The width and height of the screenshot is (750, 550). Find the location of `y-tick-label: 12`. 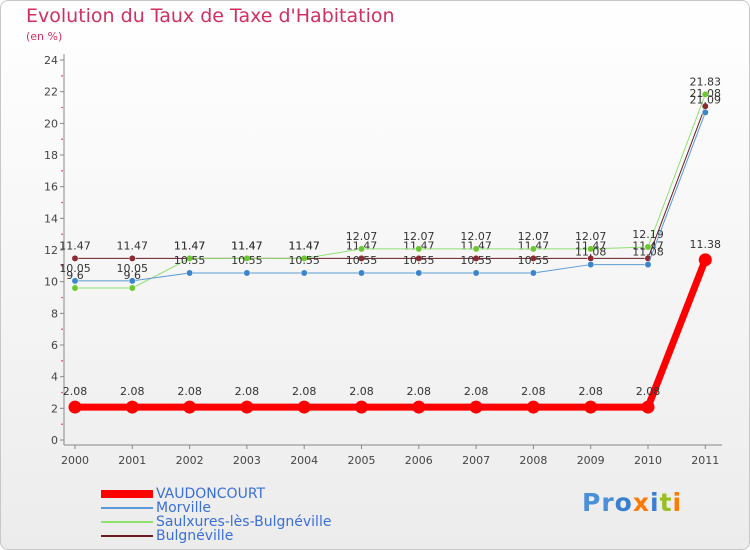

y-tick-label: 12 is located at coordinates (51, 250).